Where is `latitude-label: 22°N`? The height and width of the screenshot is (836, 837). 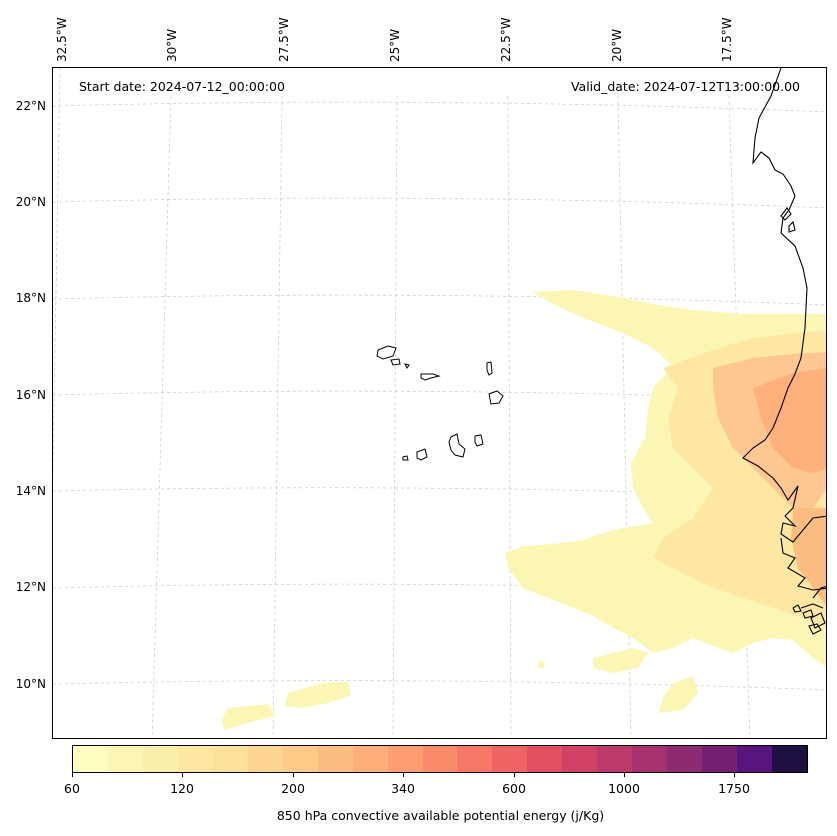 latitude-label: 22°N is located at coordinates (30, 106).